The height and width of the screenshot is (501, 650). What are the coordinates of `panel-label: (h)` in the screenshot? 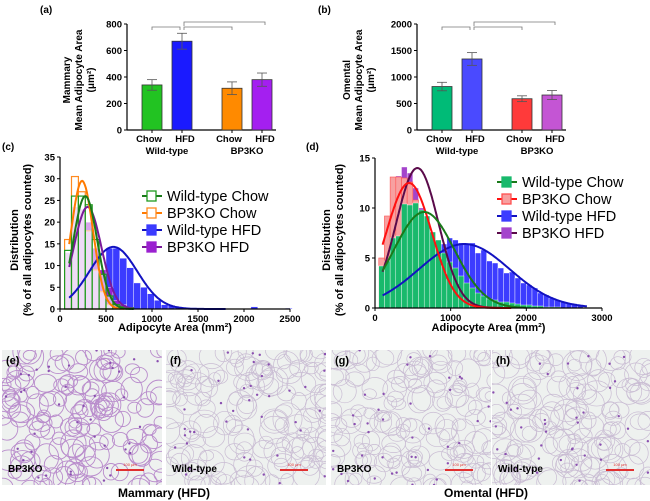 It's located at (503, 361).